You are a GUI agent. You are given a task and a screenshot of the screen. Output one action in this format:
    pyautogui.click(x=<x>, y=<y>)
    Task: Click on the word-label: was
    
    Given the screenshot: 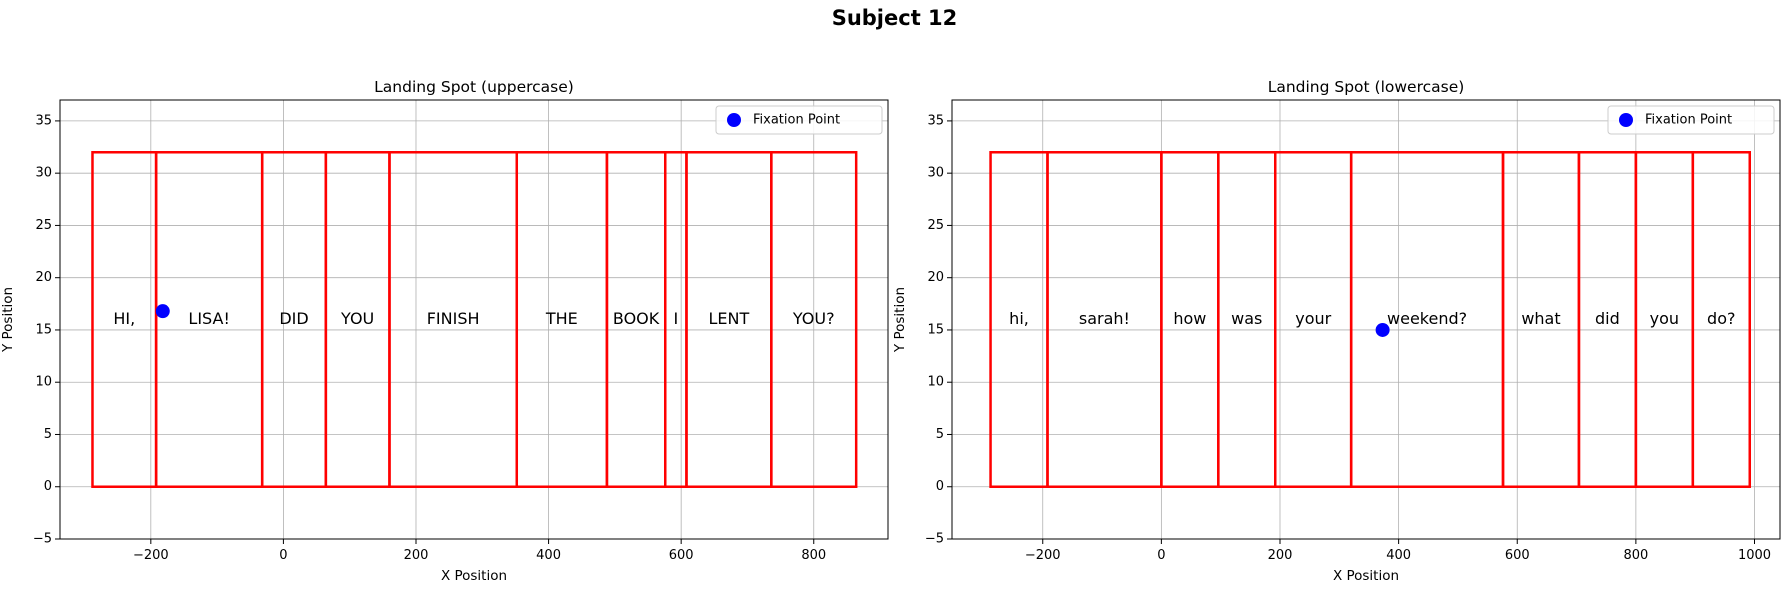 What is the action you would take?
    pyautogui.click(x=1246, y=318)
    